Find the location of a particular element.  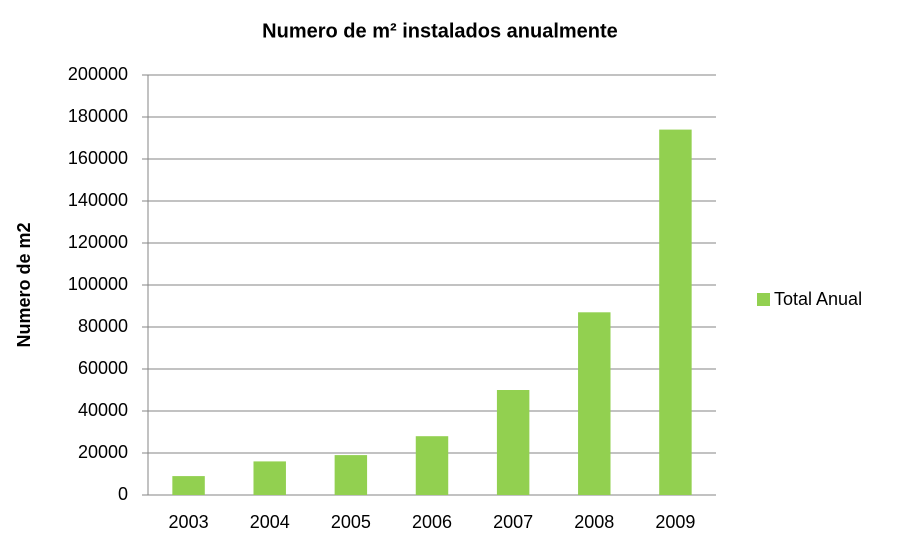

x-tick-label: 2006 is located at coordinates (432, 522).